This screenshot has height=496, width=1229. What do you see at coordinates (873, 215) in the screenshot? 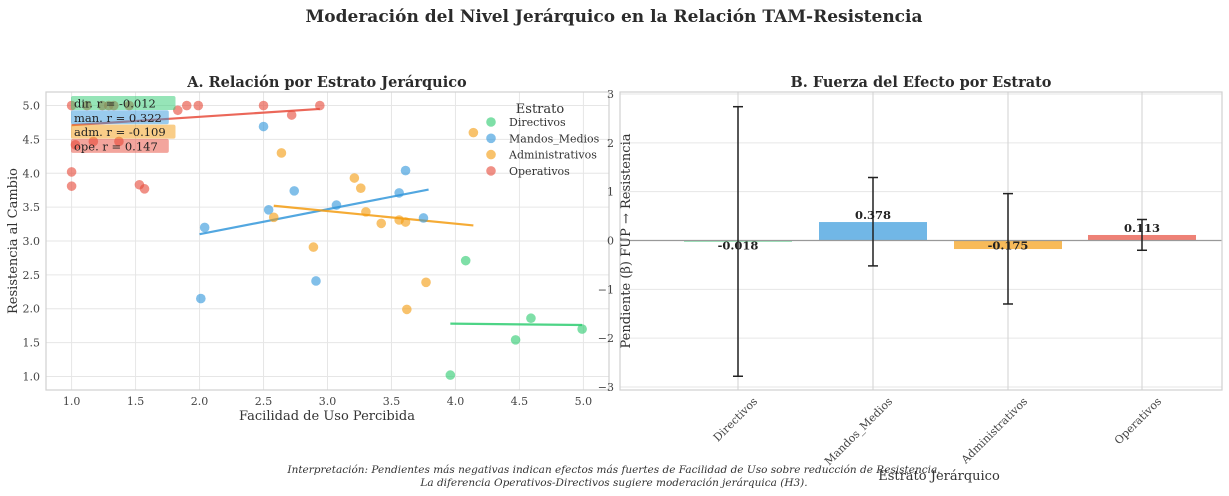
I see `value-label-mandos-medios: 0.378` at bounding box center [873, 215].